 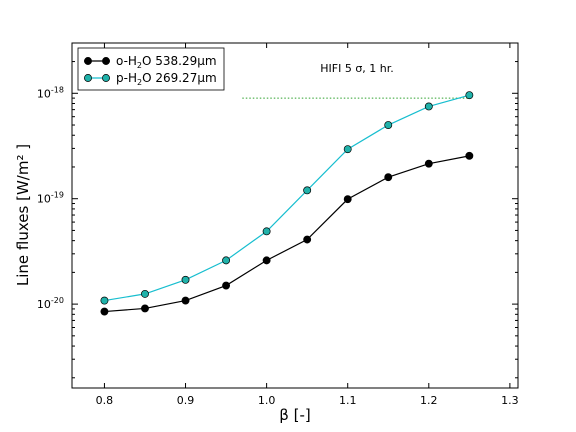 I want to click on x-axis-label: β [-], so click(x=294, y=415).